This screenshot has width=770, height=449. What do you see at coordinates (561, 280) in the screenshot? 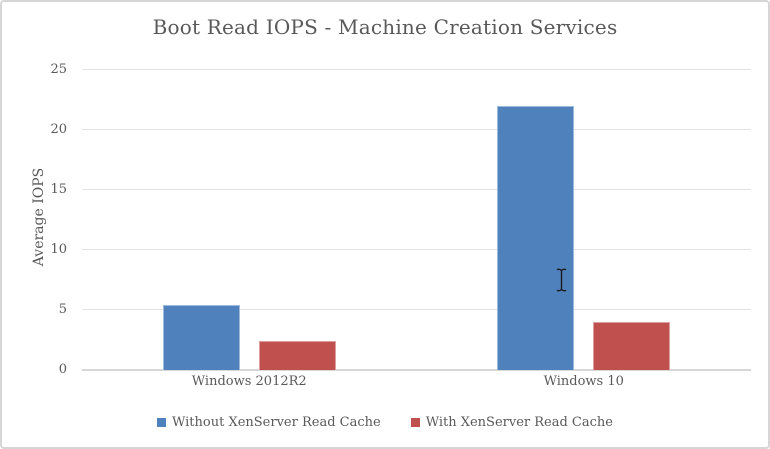
I see `text-cursor-icon` at bounding box center [561, 280].